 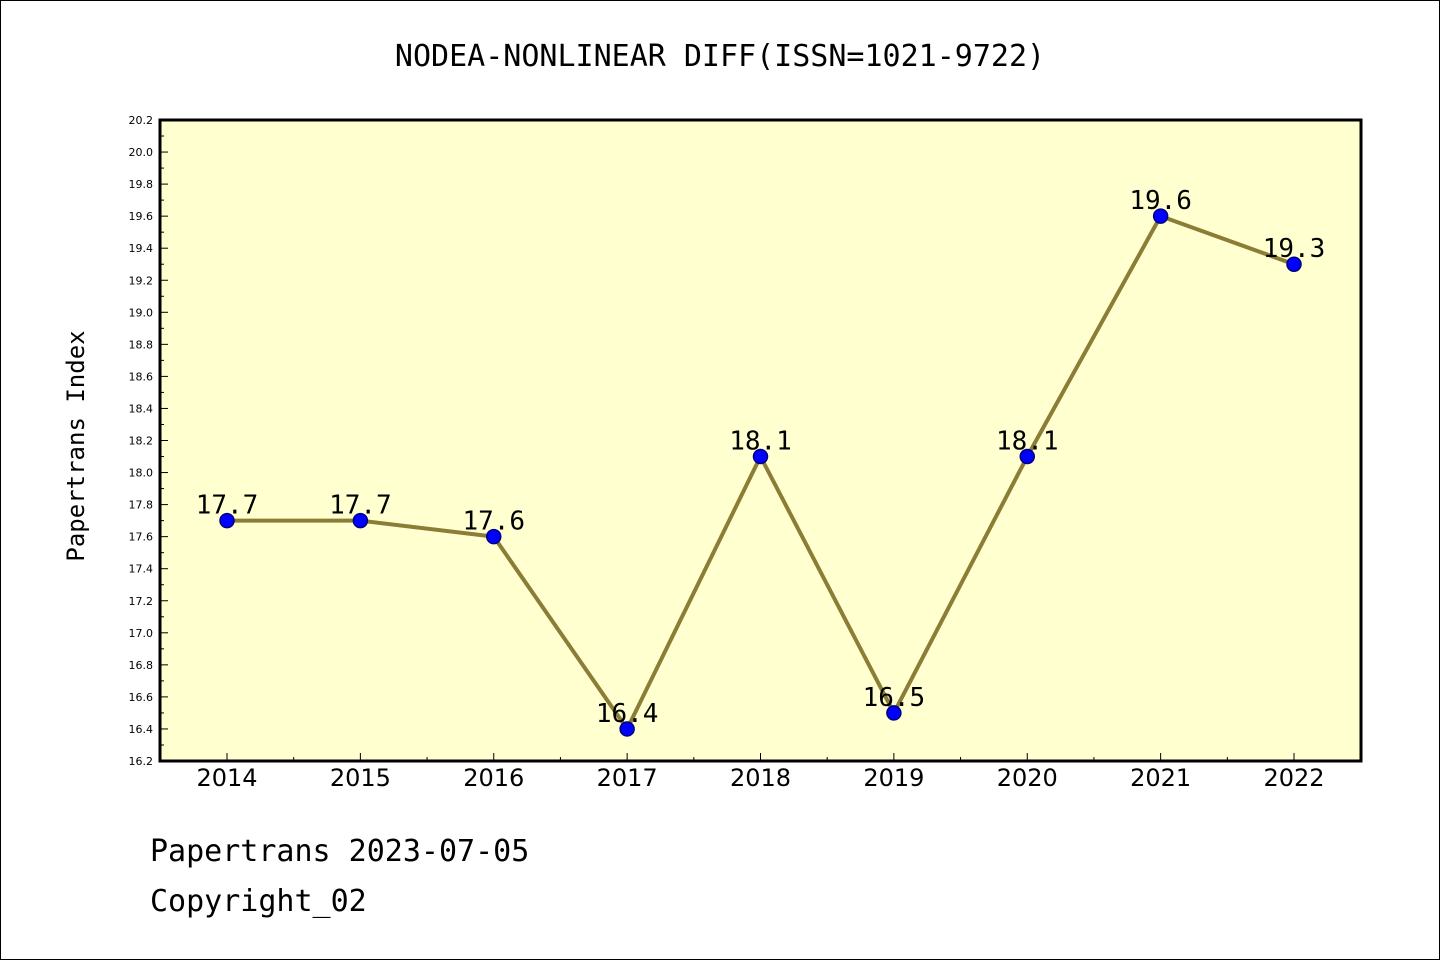 What do you see at coordinates (627, 714) in the screenshot?
I see `data-label: 16.4` at bounding box center [627, 714].